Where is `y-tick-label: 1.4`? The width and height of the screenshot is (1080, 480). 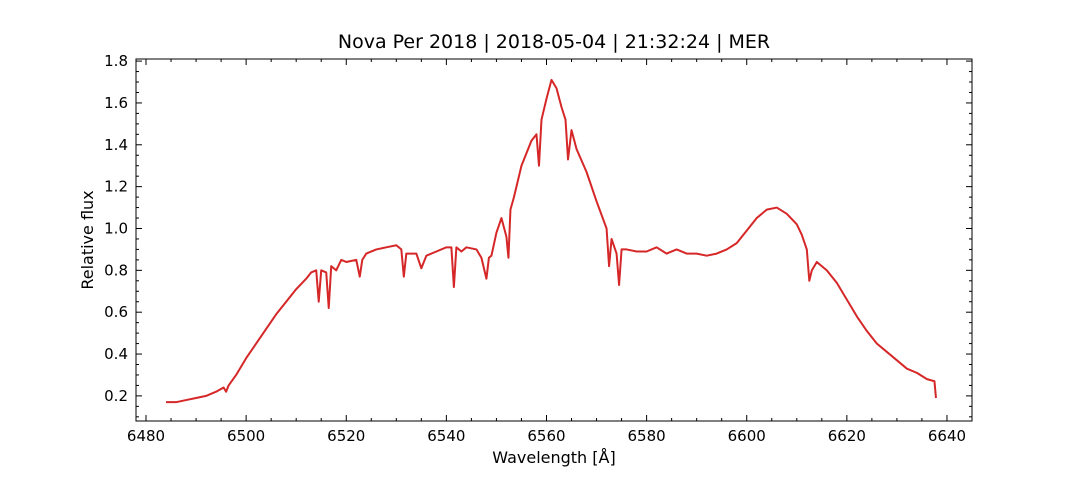 y-tick-label: 1.4 is located at coordinates (116, 145).